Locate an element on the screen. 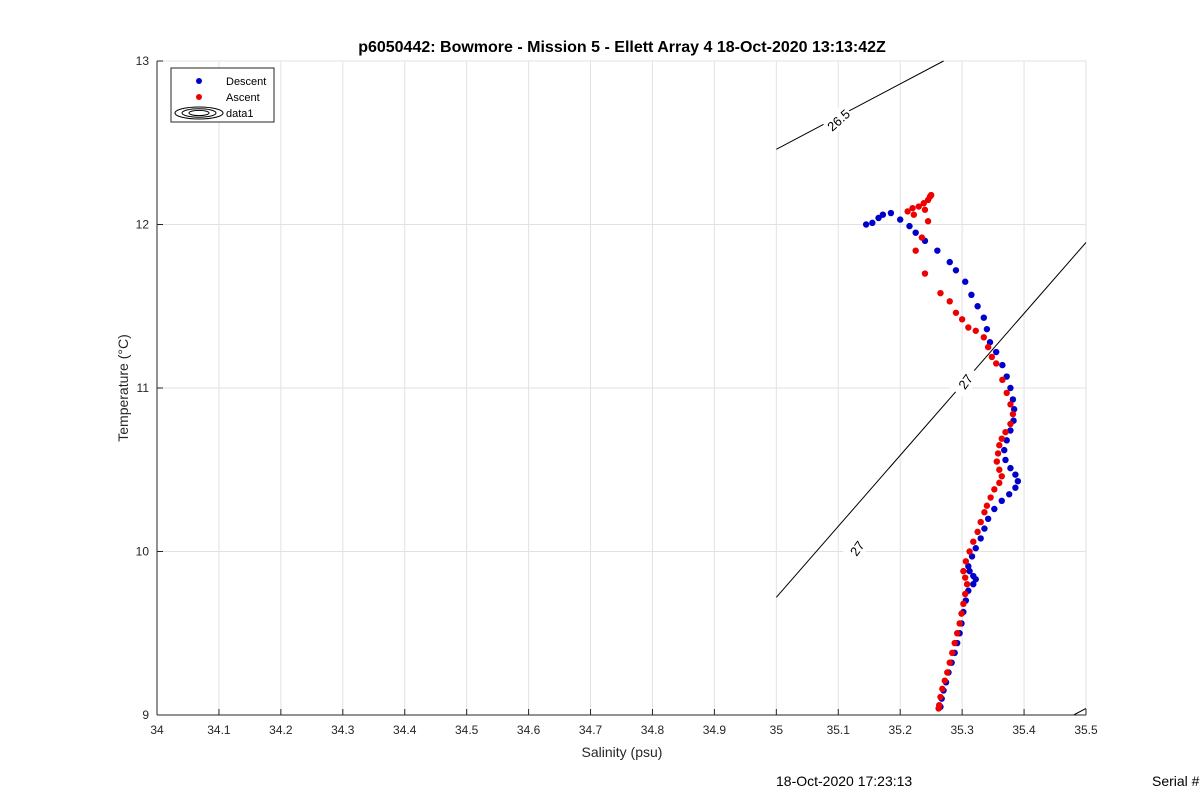 The height and width of the screenshot is (804, 1200). y-tick-label: 12 is located at coordinates (143, 225).